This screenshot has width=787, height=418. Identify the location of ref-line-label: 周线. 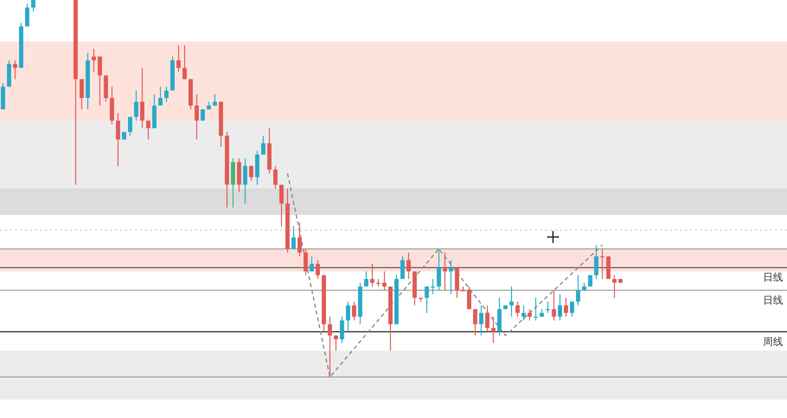
(773, 342).